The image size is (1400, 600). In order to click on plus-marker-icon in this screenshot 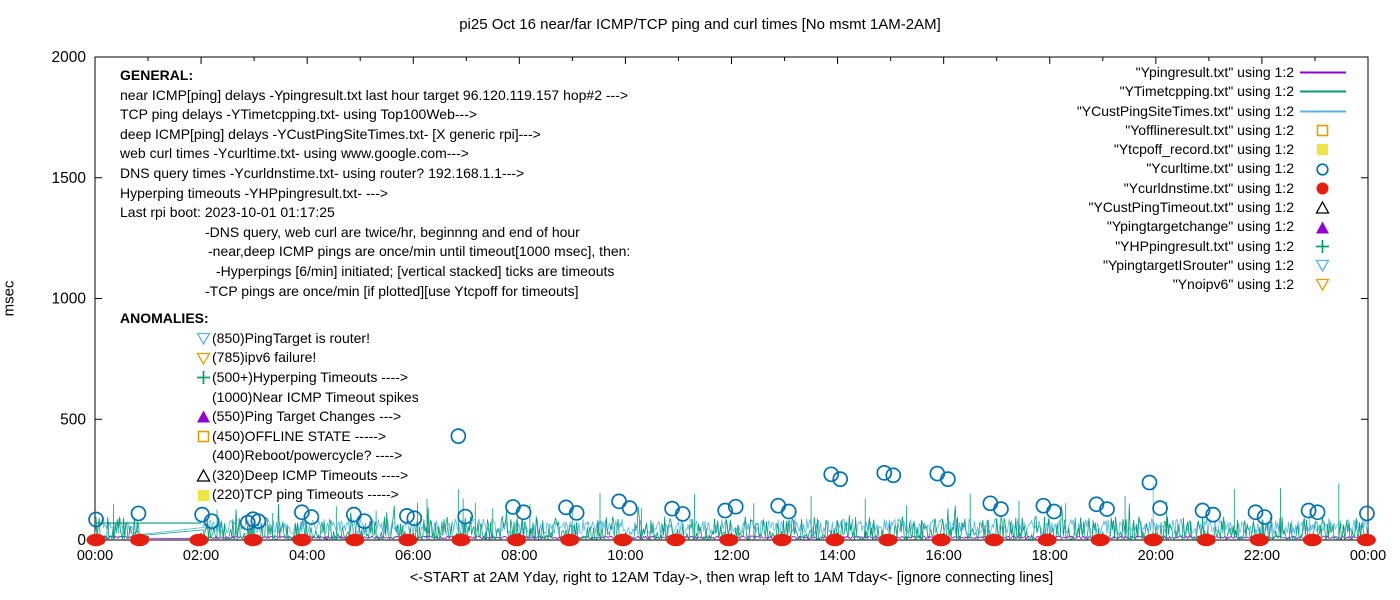, I will do `click(203, 378)`.